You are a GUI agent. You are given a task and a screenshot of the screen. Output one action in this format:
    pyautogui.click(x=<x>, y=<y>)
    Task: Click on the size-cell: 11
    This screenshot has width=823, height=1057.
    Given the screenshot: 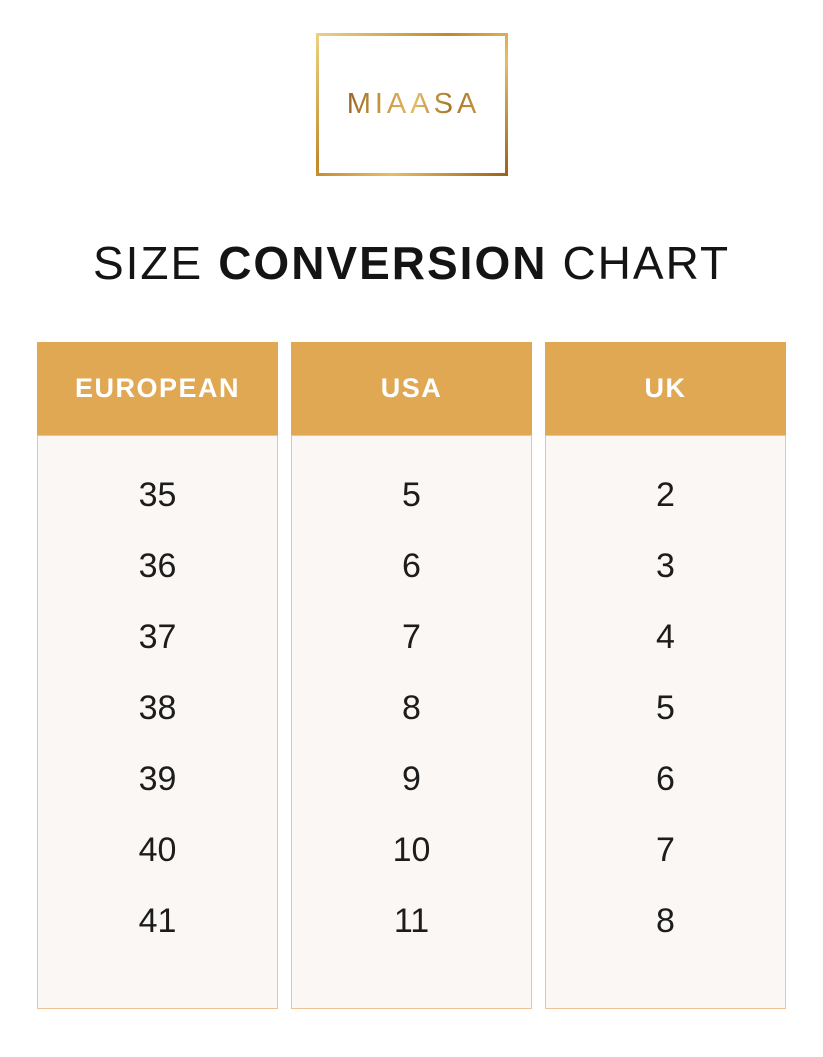 What is the action you would take?
    pyautogui.click(x=411, y=921)
    